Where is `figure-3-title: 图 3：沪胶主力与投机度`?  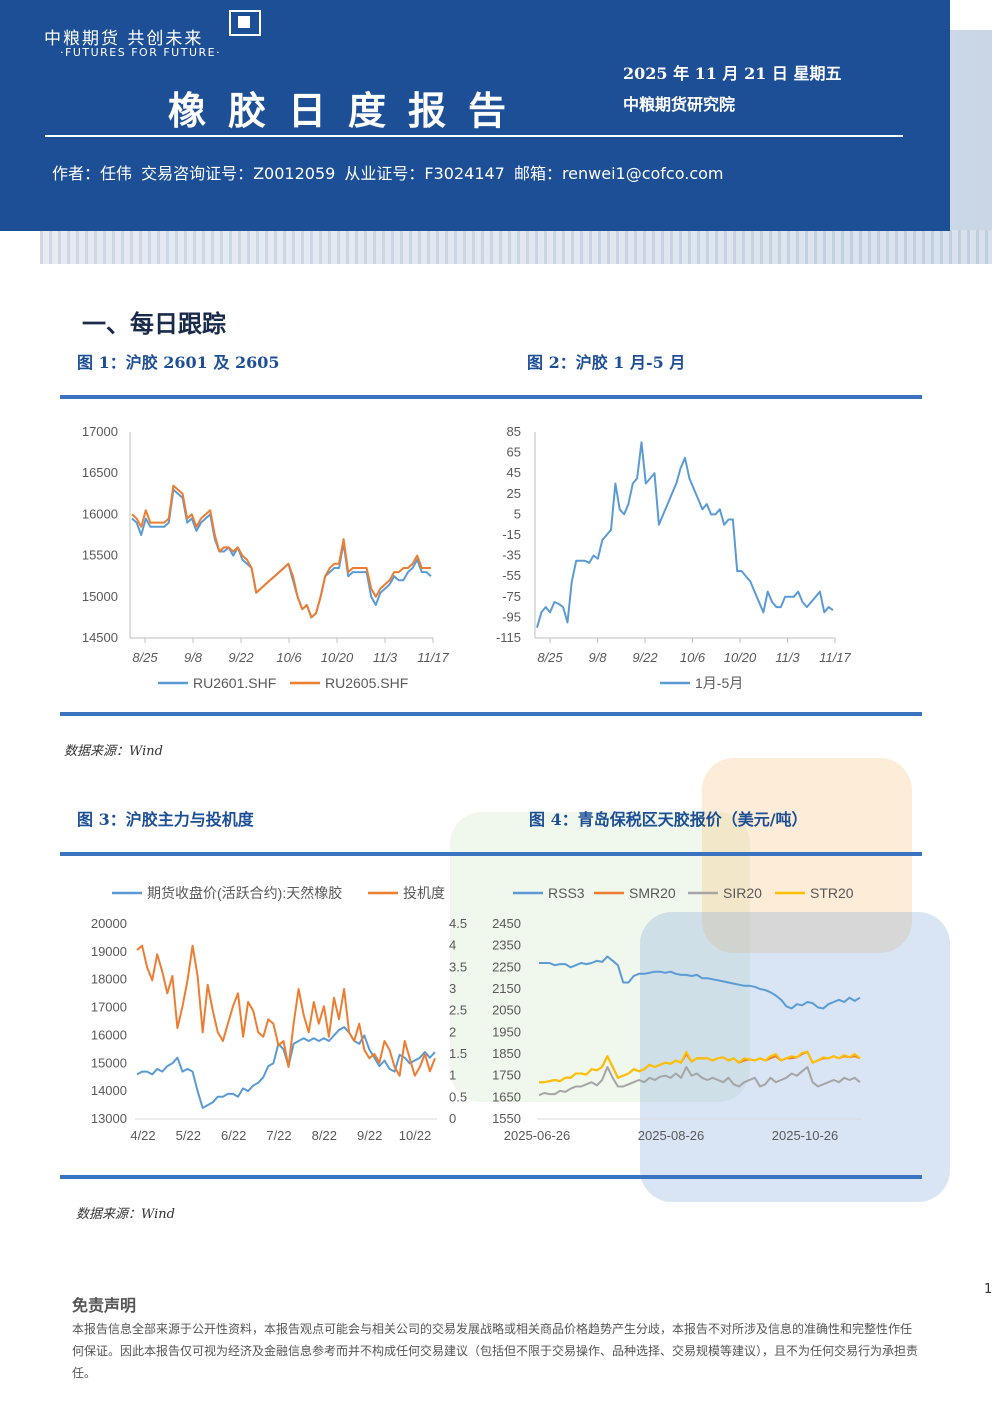 figure-3-title: 图 3：沪胶主力与投机度 is located at coordinates (165, 819).